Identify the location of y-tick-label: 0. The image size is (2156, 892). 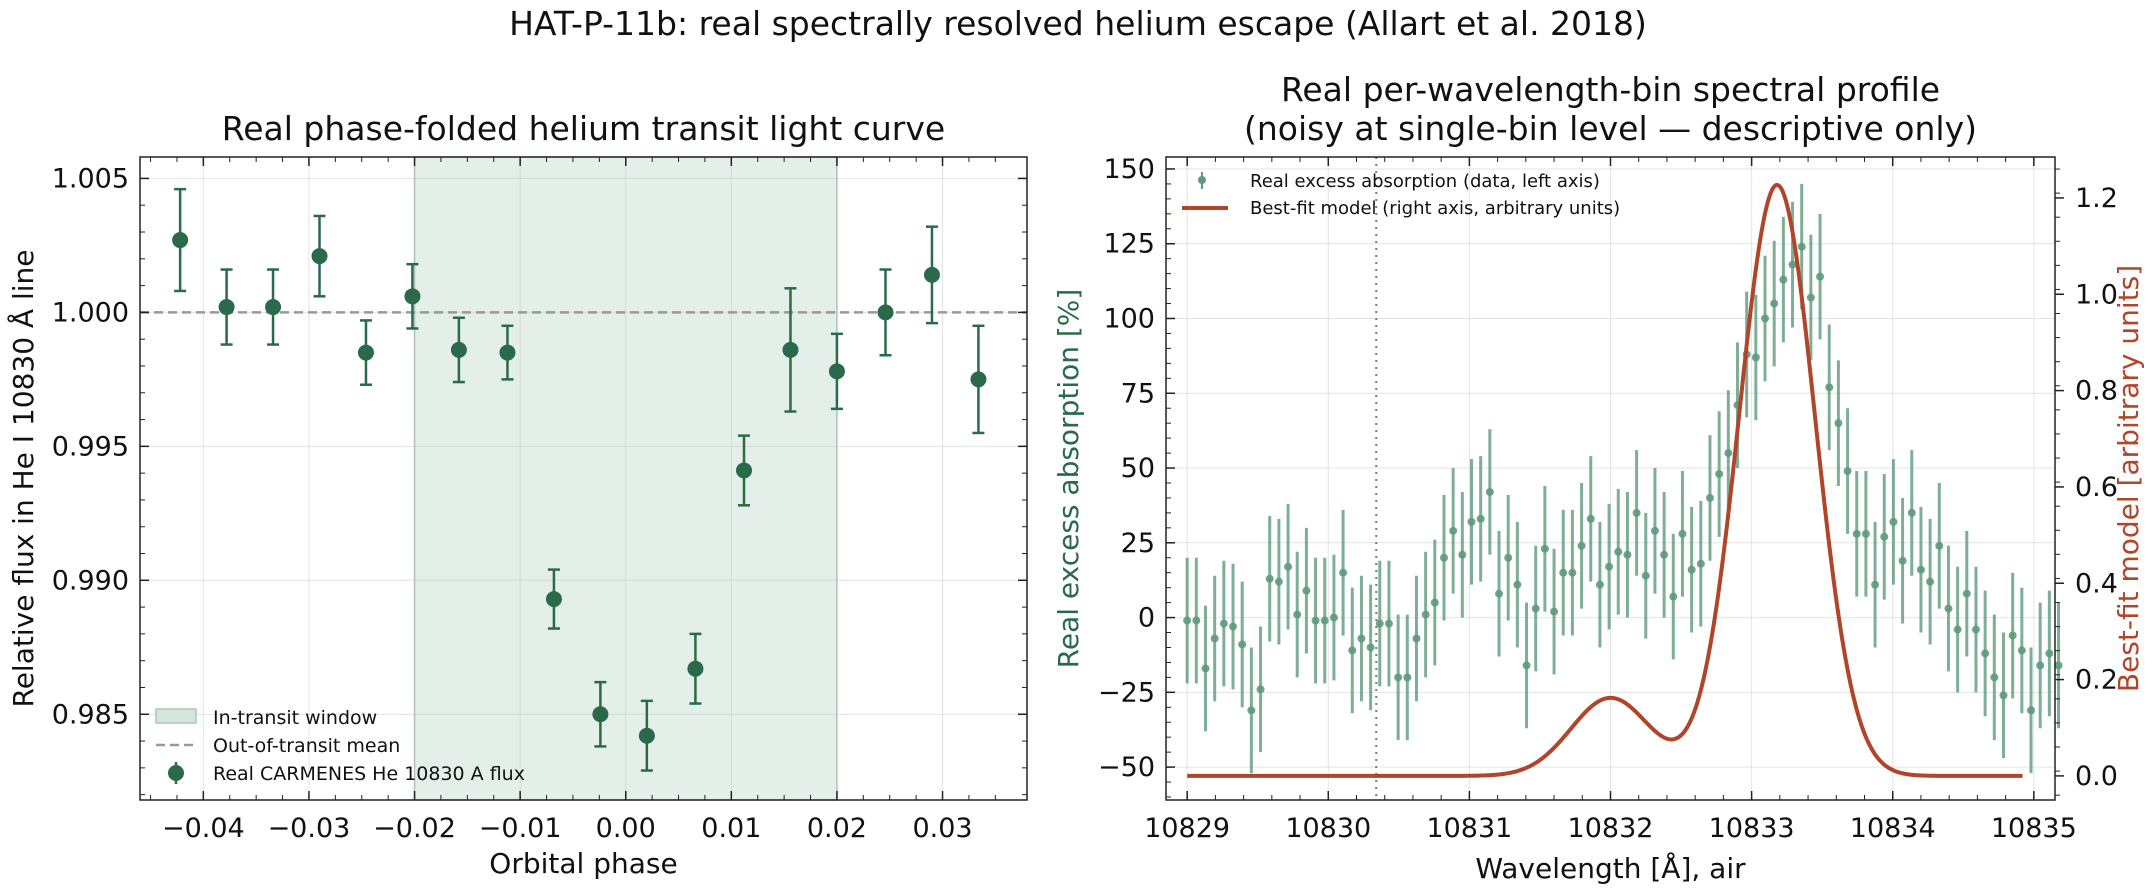
(1146, 618).